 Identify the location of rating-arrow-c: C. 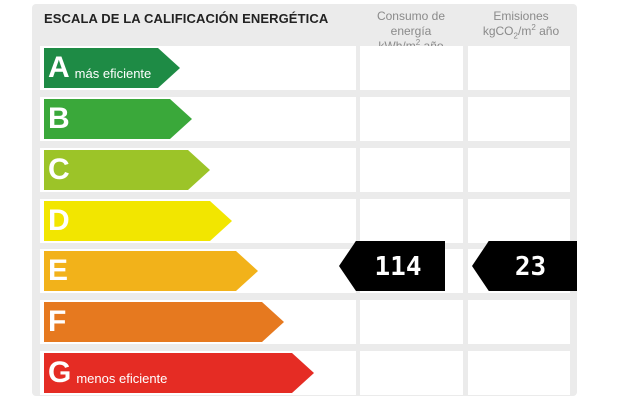
(127, 170).